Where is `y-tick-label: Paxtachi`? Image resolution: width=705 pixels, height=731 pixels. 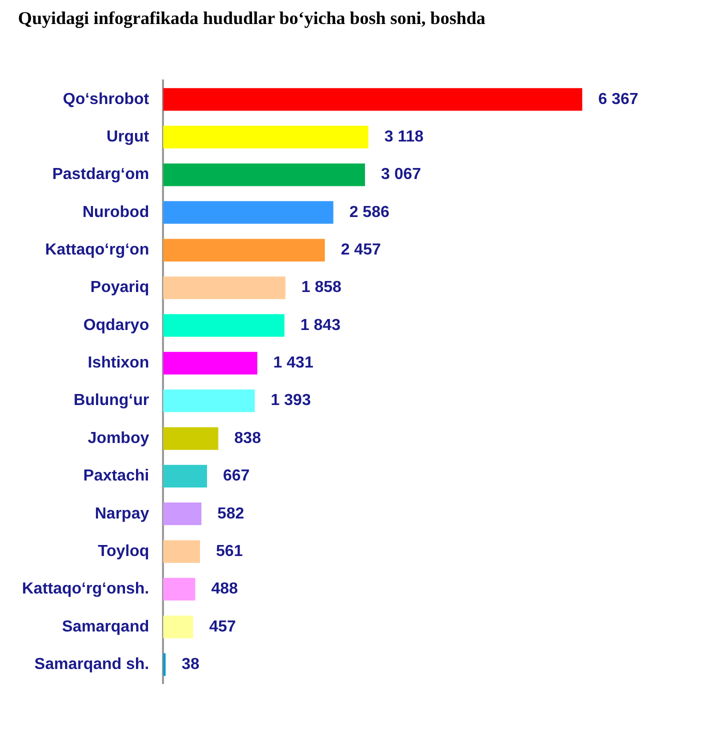 y-tick-label: Paxtachi is located at coordinates (116, 476).